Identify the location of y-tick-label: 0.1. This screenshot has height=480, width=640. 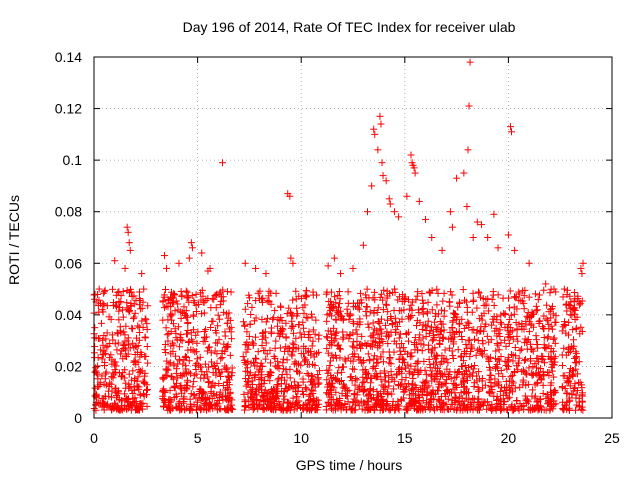
(73, 160).